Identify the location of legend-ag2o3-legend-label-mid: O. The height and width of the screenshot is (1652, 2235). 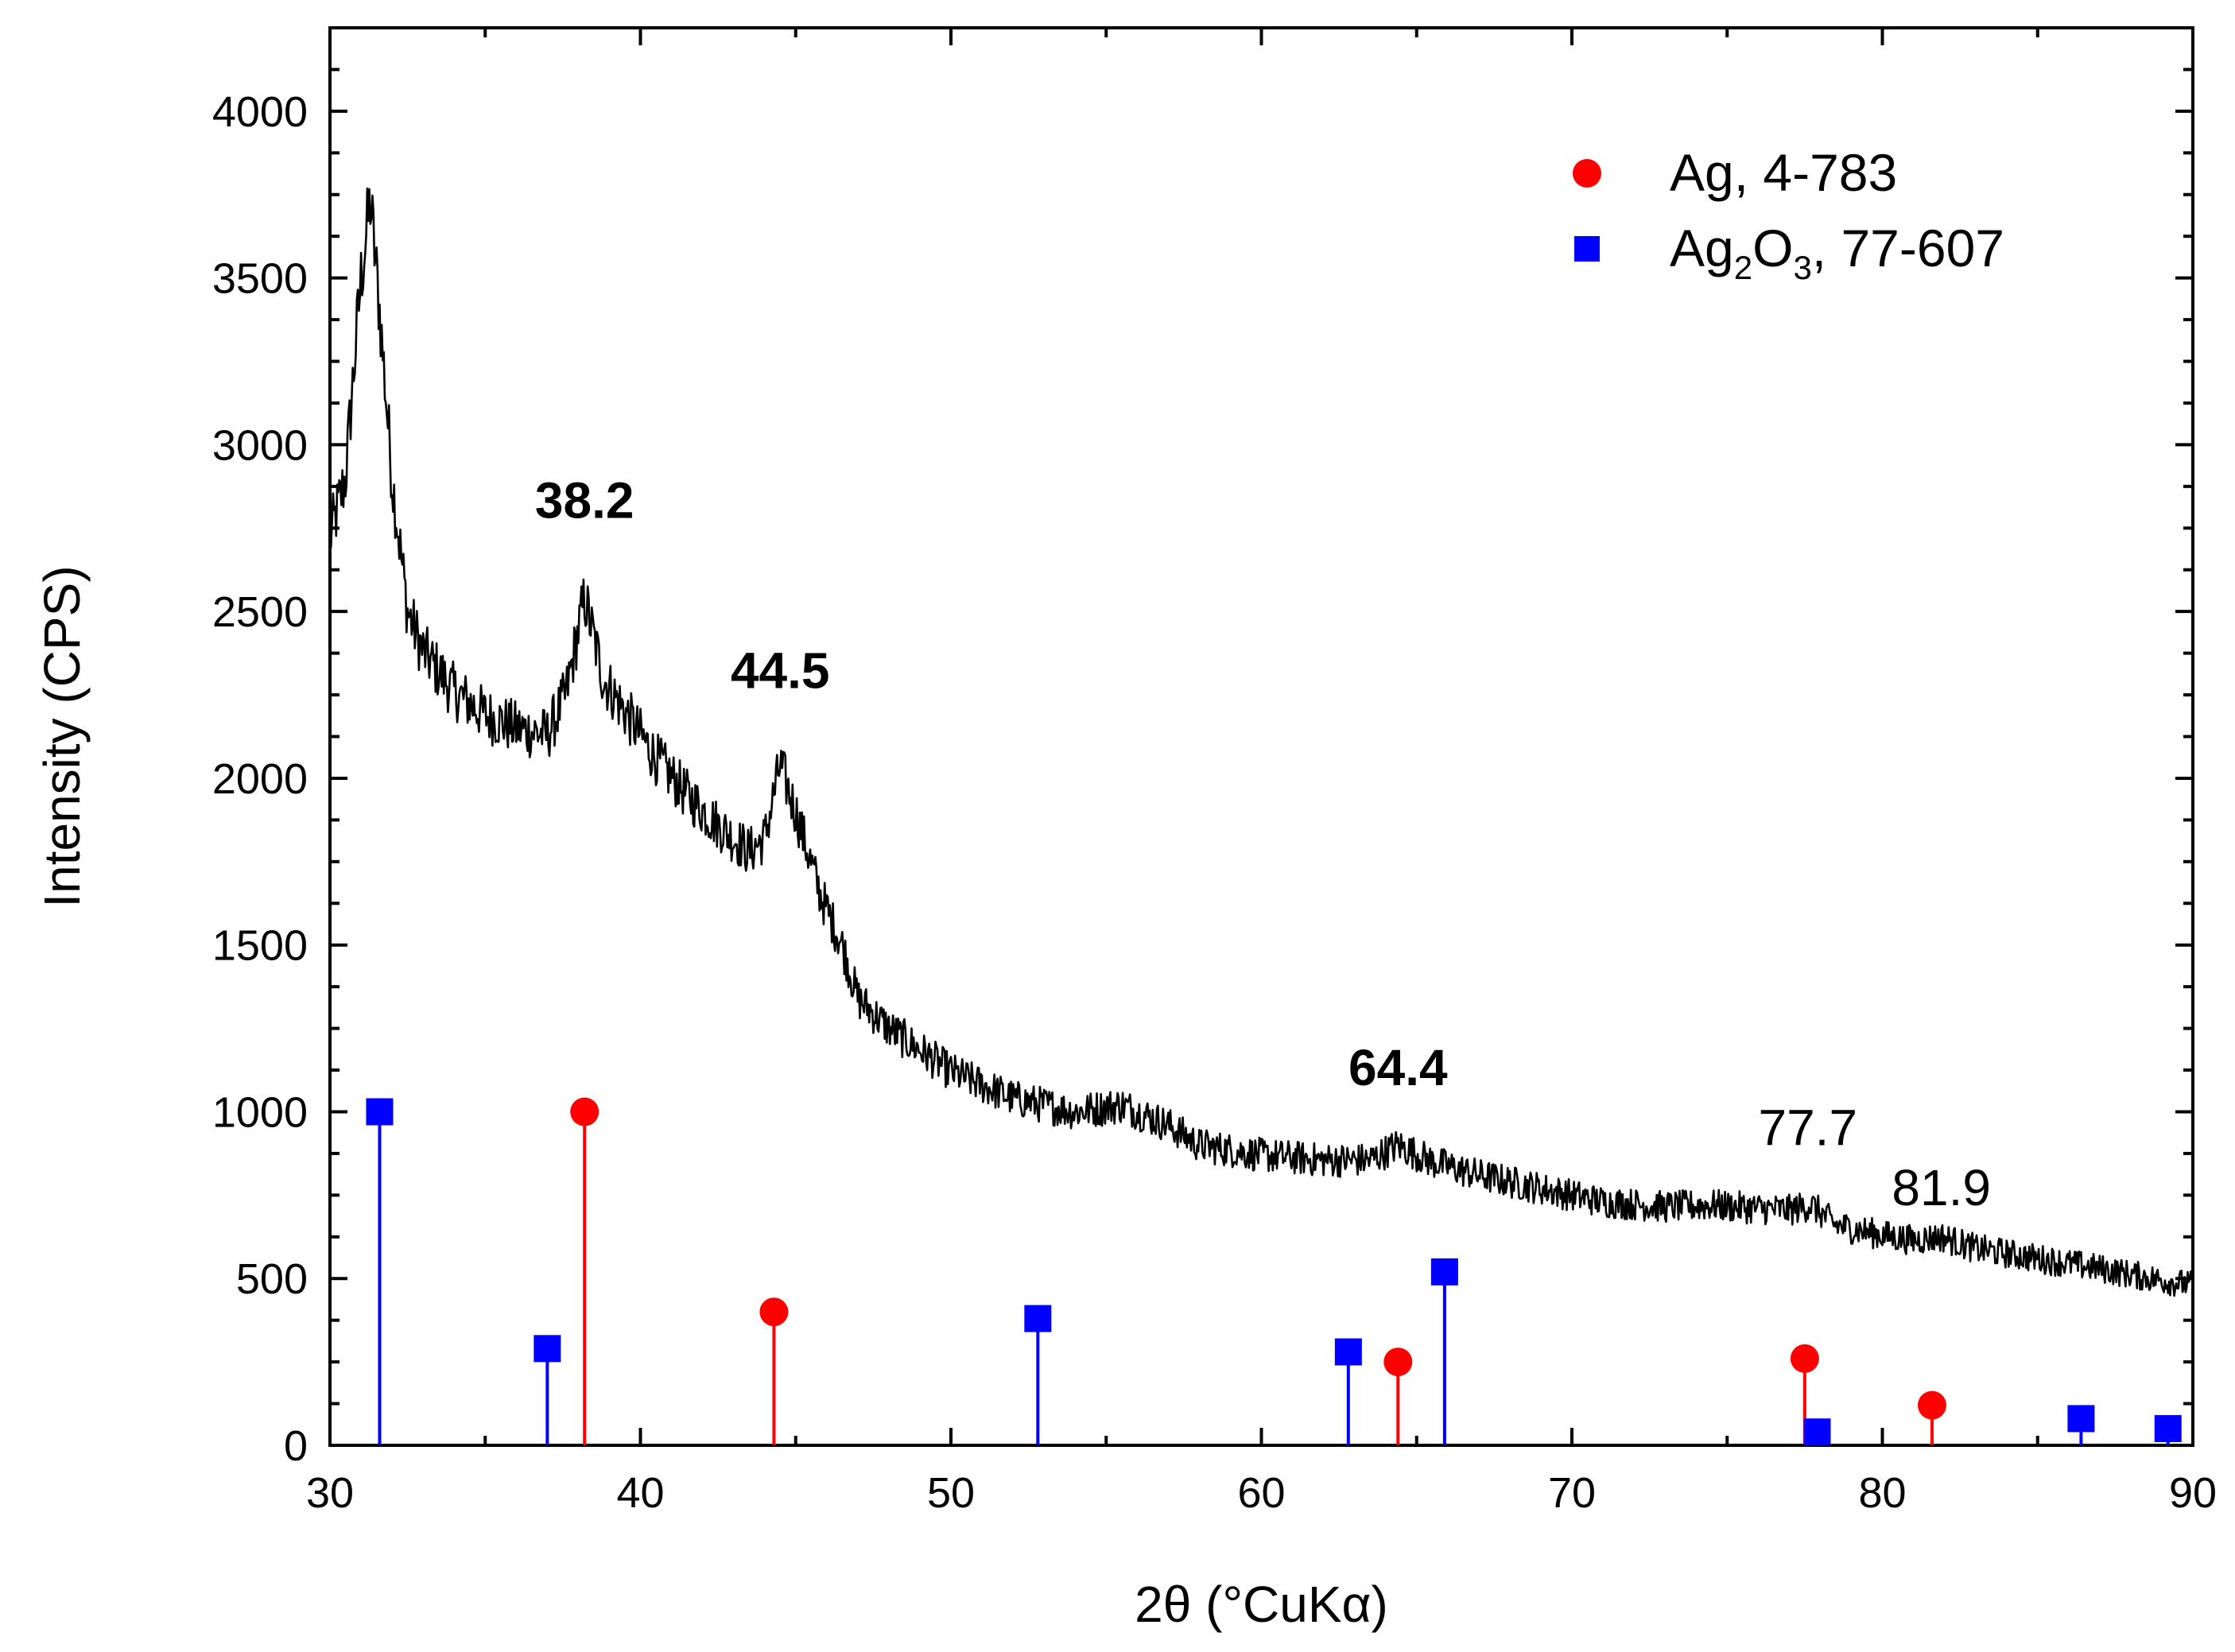
(1772, 248).